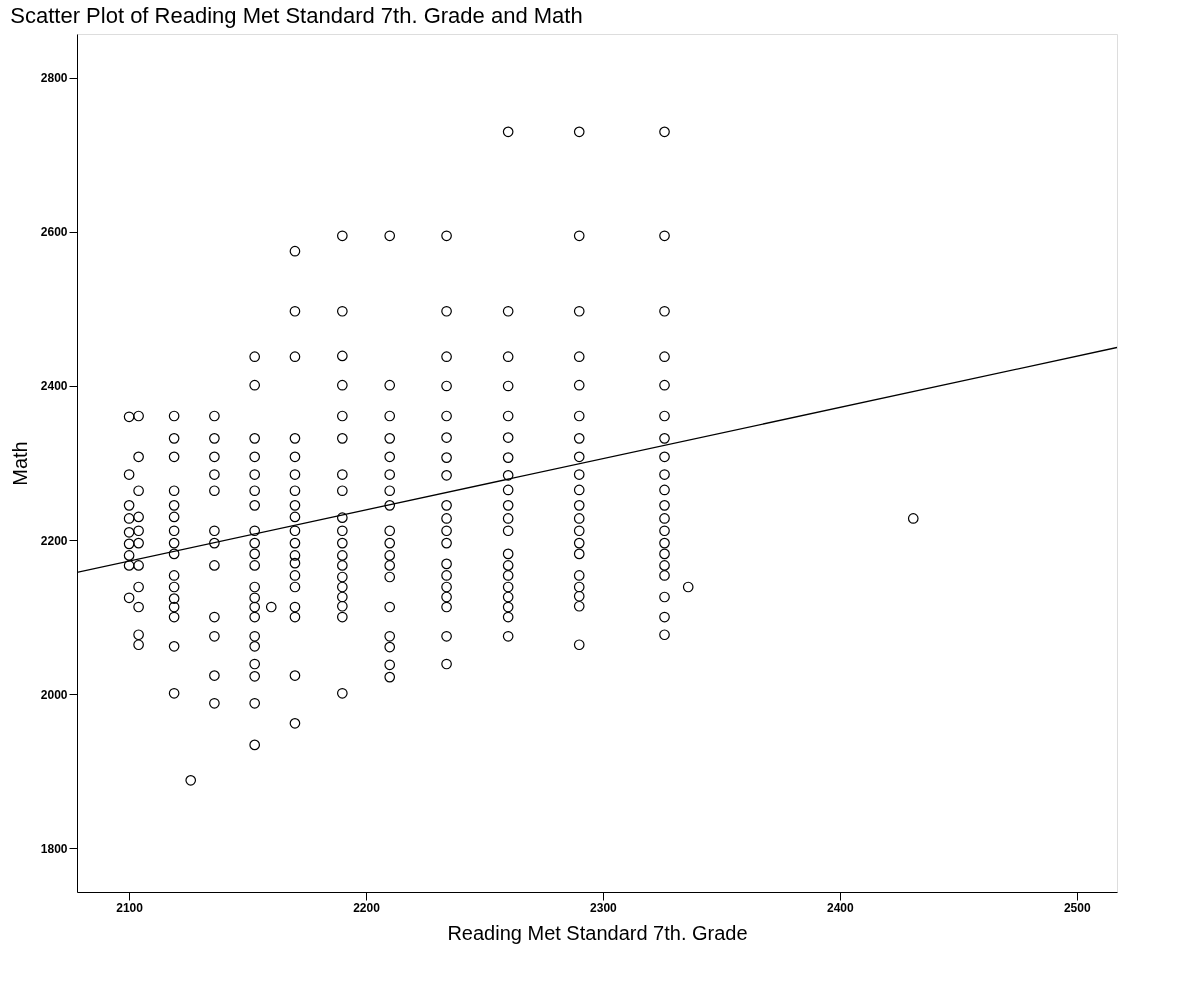 This screenshot has width=1182, height=991. I want to click on y-tick-label: 1800, so click(54, 848).